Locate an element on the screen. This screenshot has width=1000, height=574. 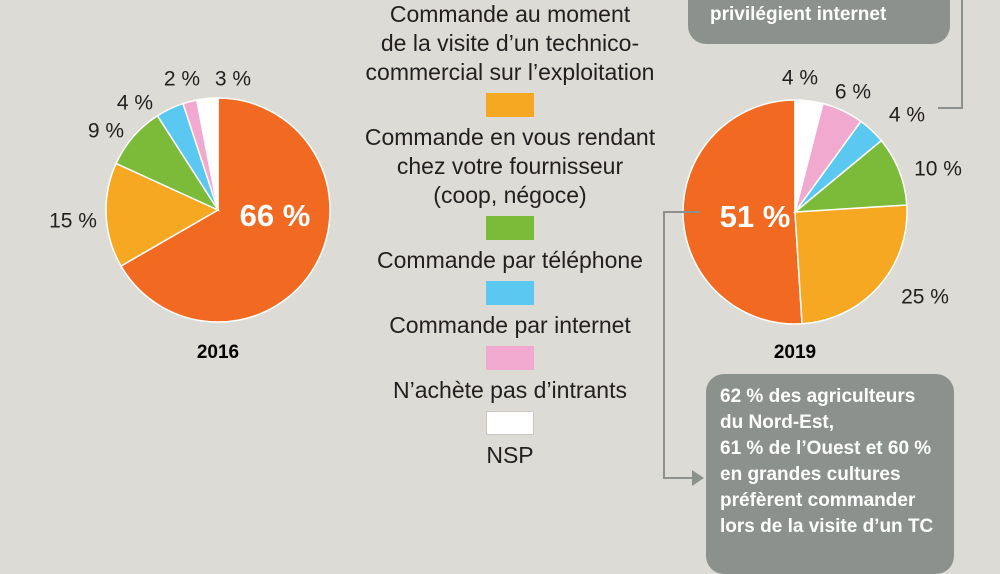
pie-slice-2016-fournisseur is located at coordinates (162, 215).